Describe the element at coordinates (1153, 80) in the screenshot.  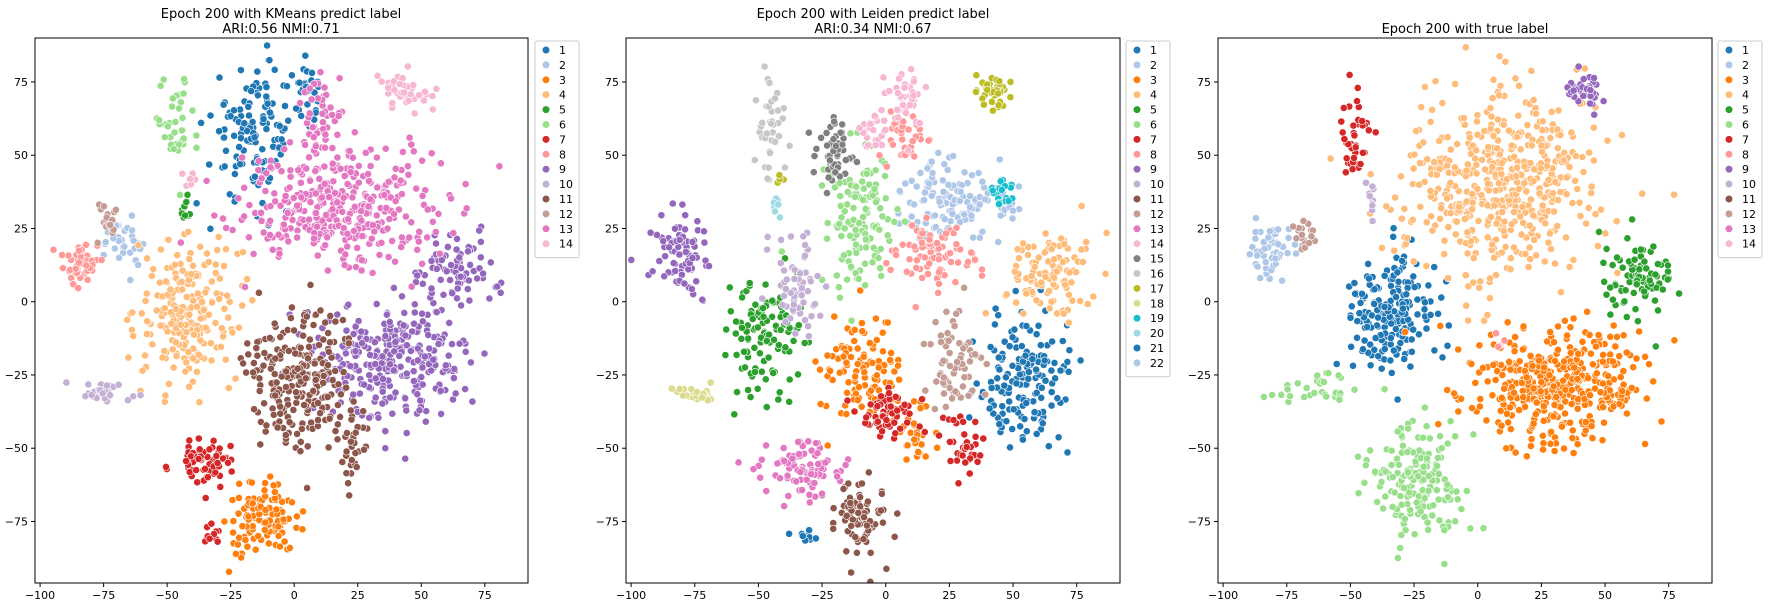
I see `legend-label: 3` at that location.